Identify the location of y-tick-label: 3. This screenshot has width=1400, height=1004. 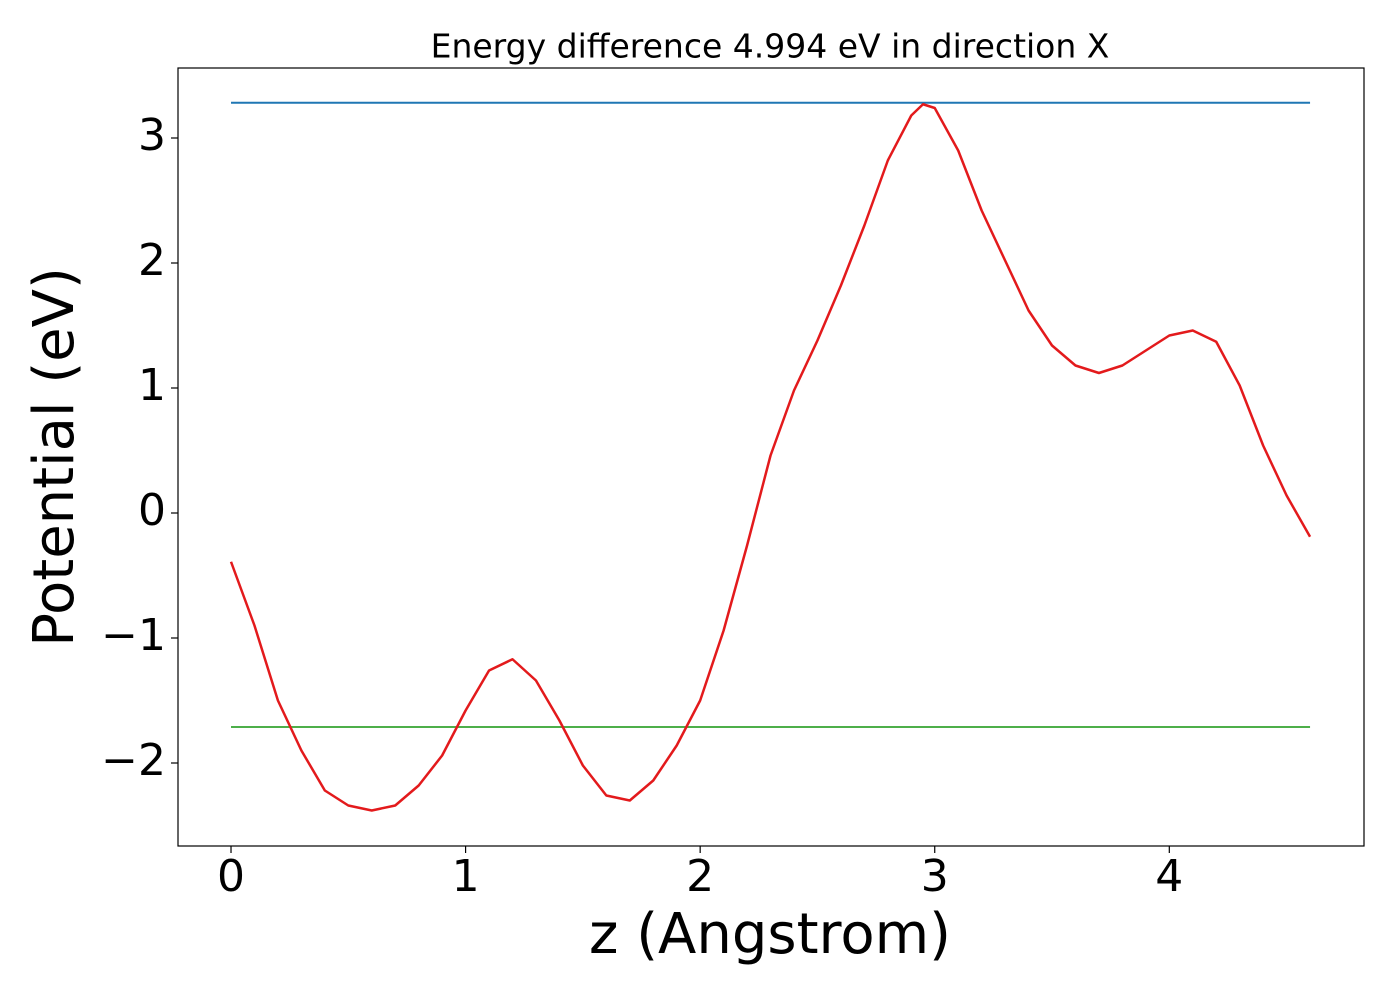
(152, 135).